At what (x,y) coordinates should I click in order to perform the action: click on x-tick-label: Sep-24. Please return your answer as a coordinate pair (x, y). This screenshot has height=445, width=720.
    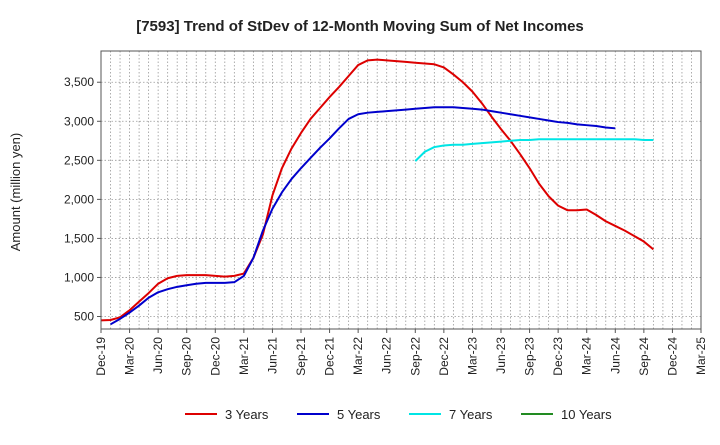
    Looking at the image, I should click on (644, 356).